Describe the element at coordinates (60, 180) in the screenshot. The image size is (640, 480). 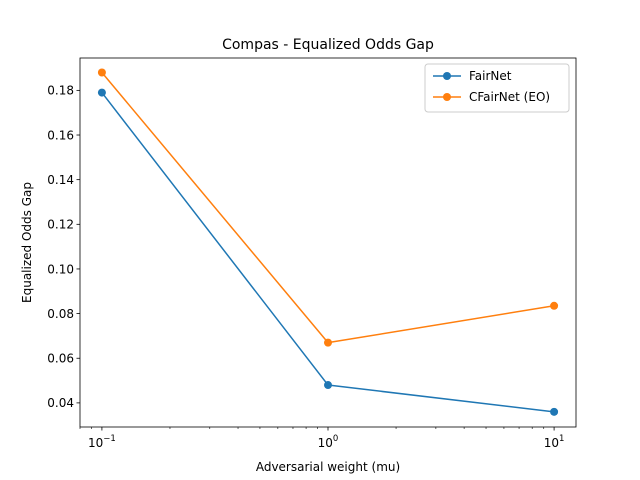
I see `y-tick-label: 0.14` at that location.